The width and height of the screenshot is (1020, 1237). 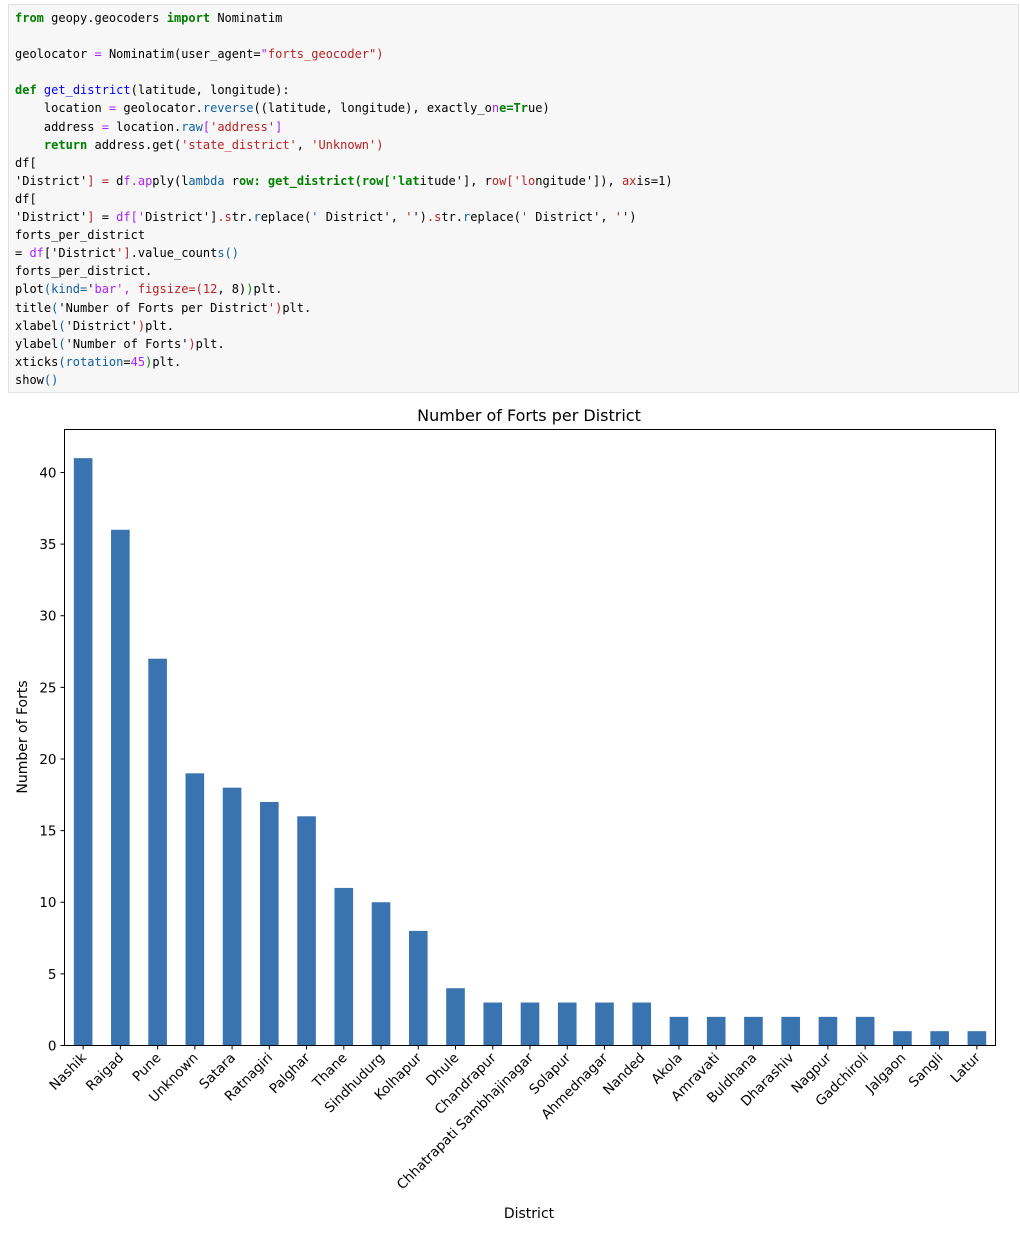 I want to click on x-tick-label: Jalgaon, so click(x=885, y=1073).